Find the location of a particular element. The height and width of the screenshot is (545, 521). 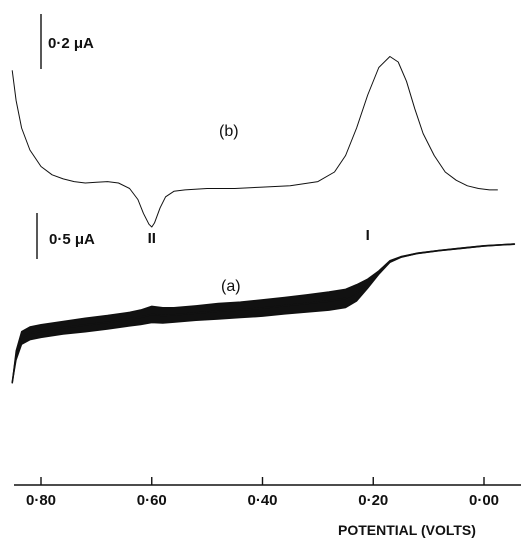

series-b-label: (b) is located at coordinates (229, 131).